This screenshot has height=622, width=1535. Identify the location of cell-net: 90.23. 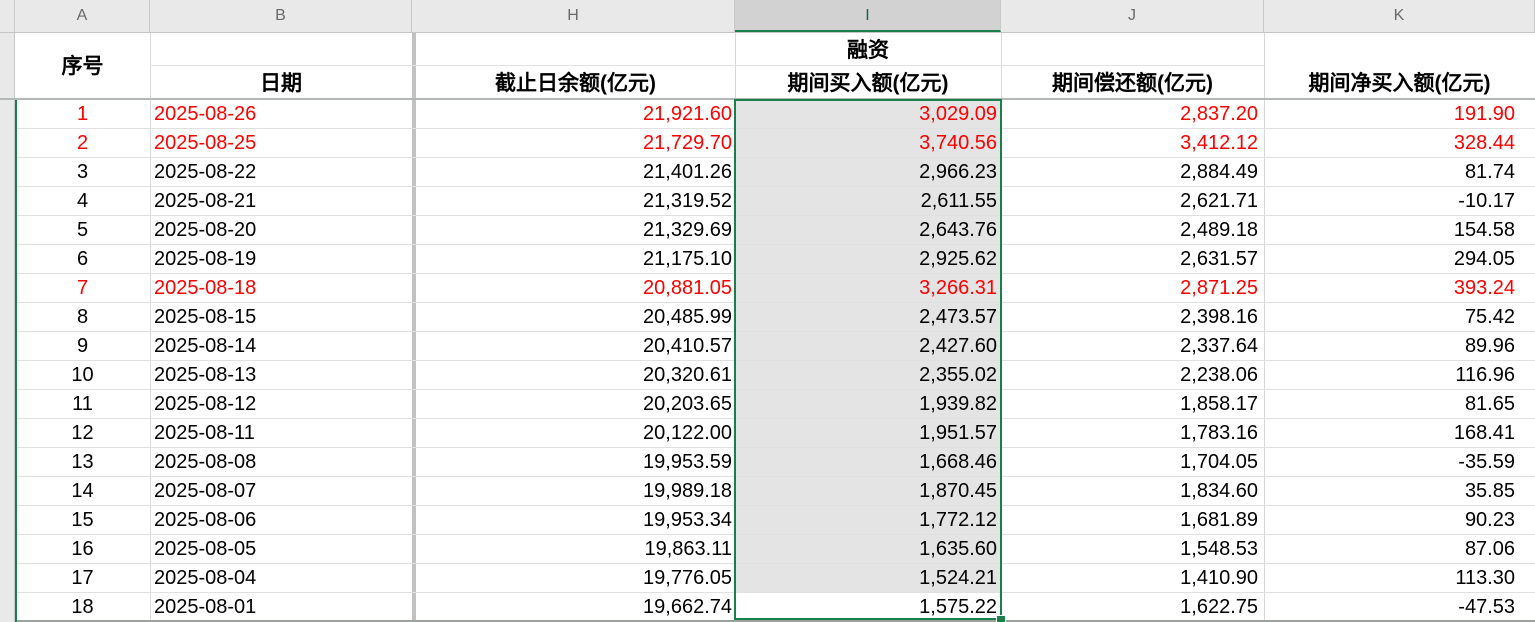
(1489, 520).